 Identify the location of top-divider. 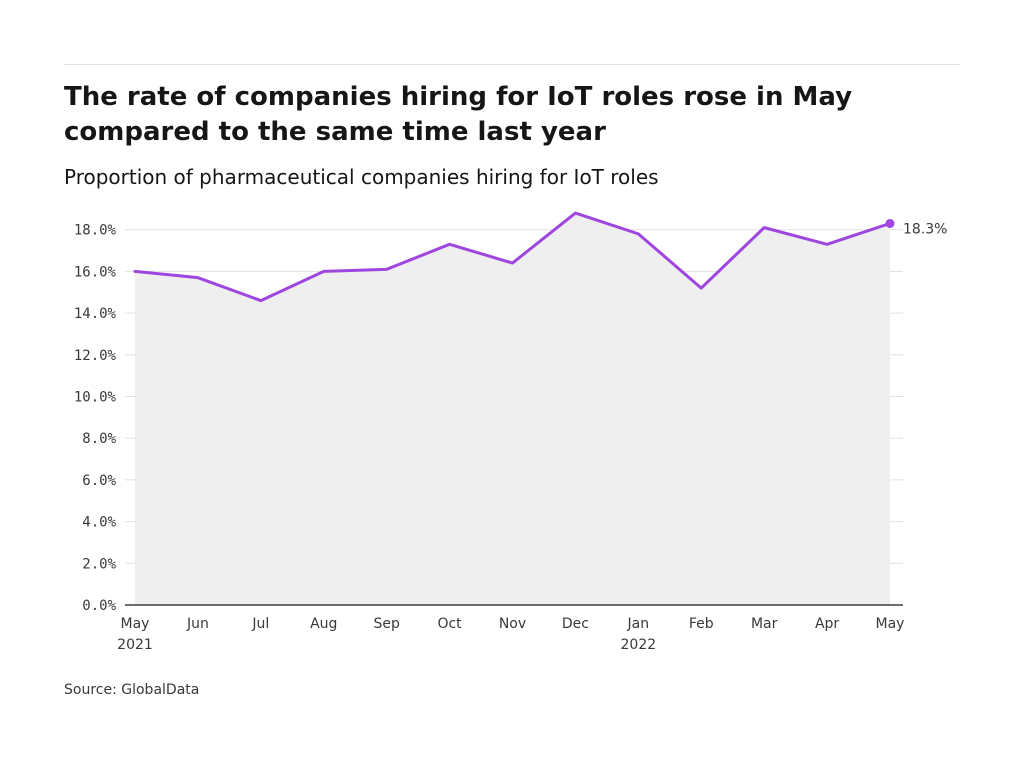
(512, 64).